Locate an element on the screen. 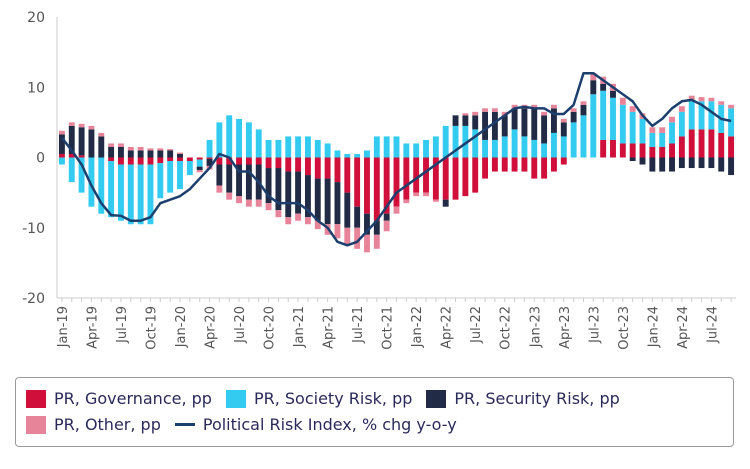 This screenshot has height=469, width=750. x-tick-label: Apr-21 is located at coordinates (329, 327).